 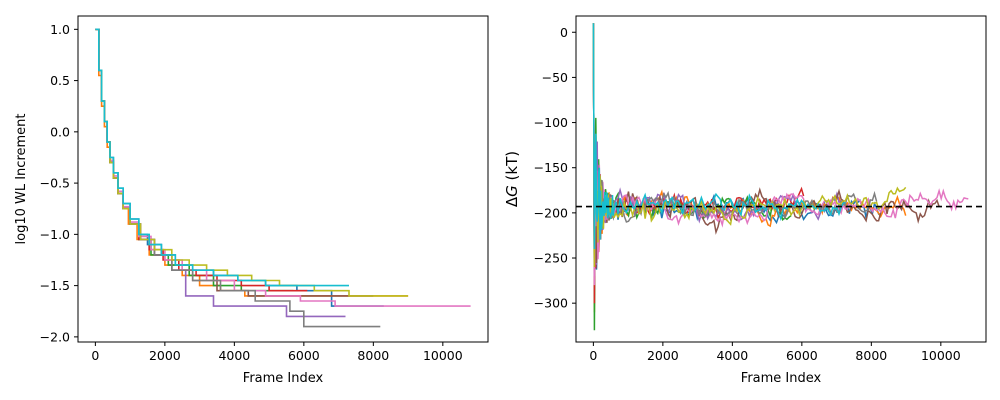 I want to click on left-x-ticks: 0 2000 4000 6000 8000 10000, so click(x=277, y=352).